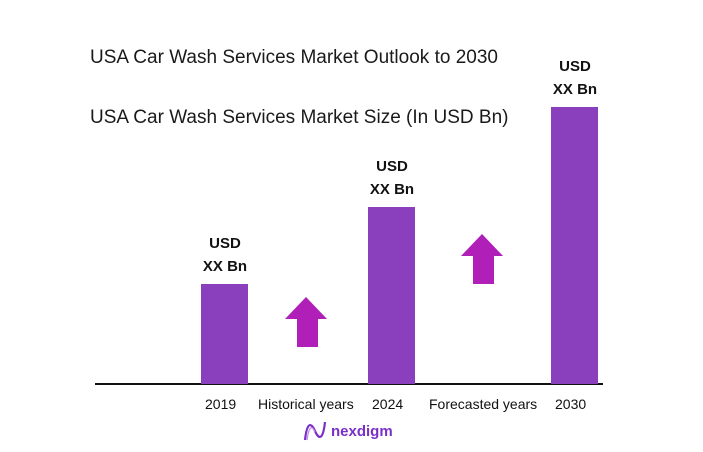  What do you see at coordinates (221, 404) in the screenshot?
I see `x-tick-label-2019: 2019` at bounding box center [221, 404].